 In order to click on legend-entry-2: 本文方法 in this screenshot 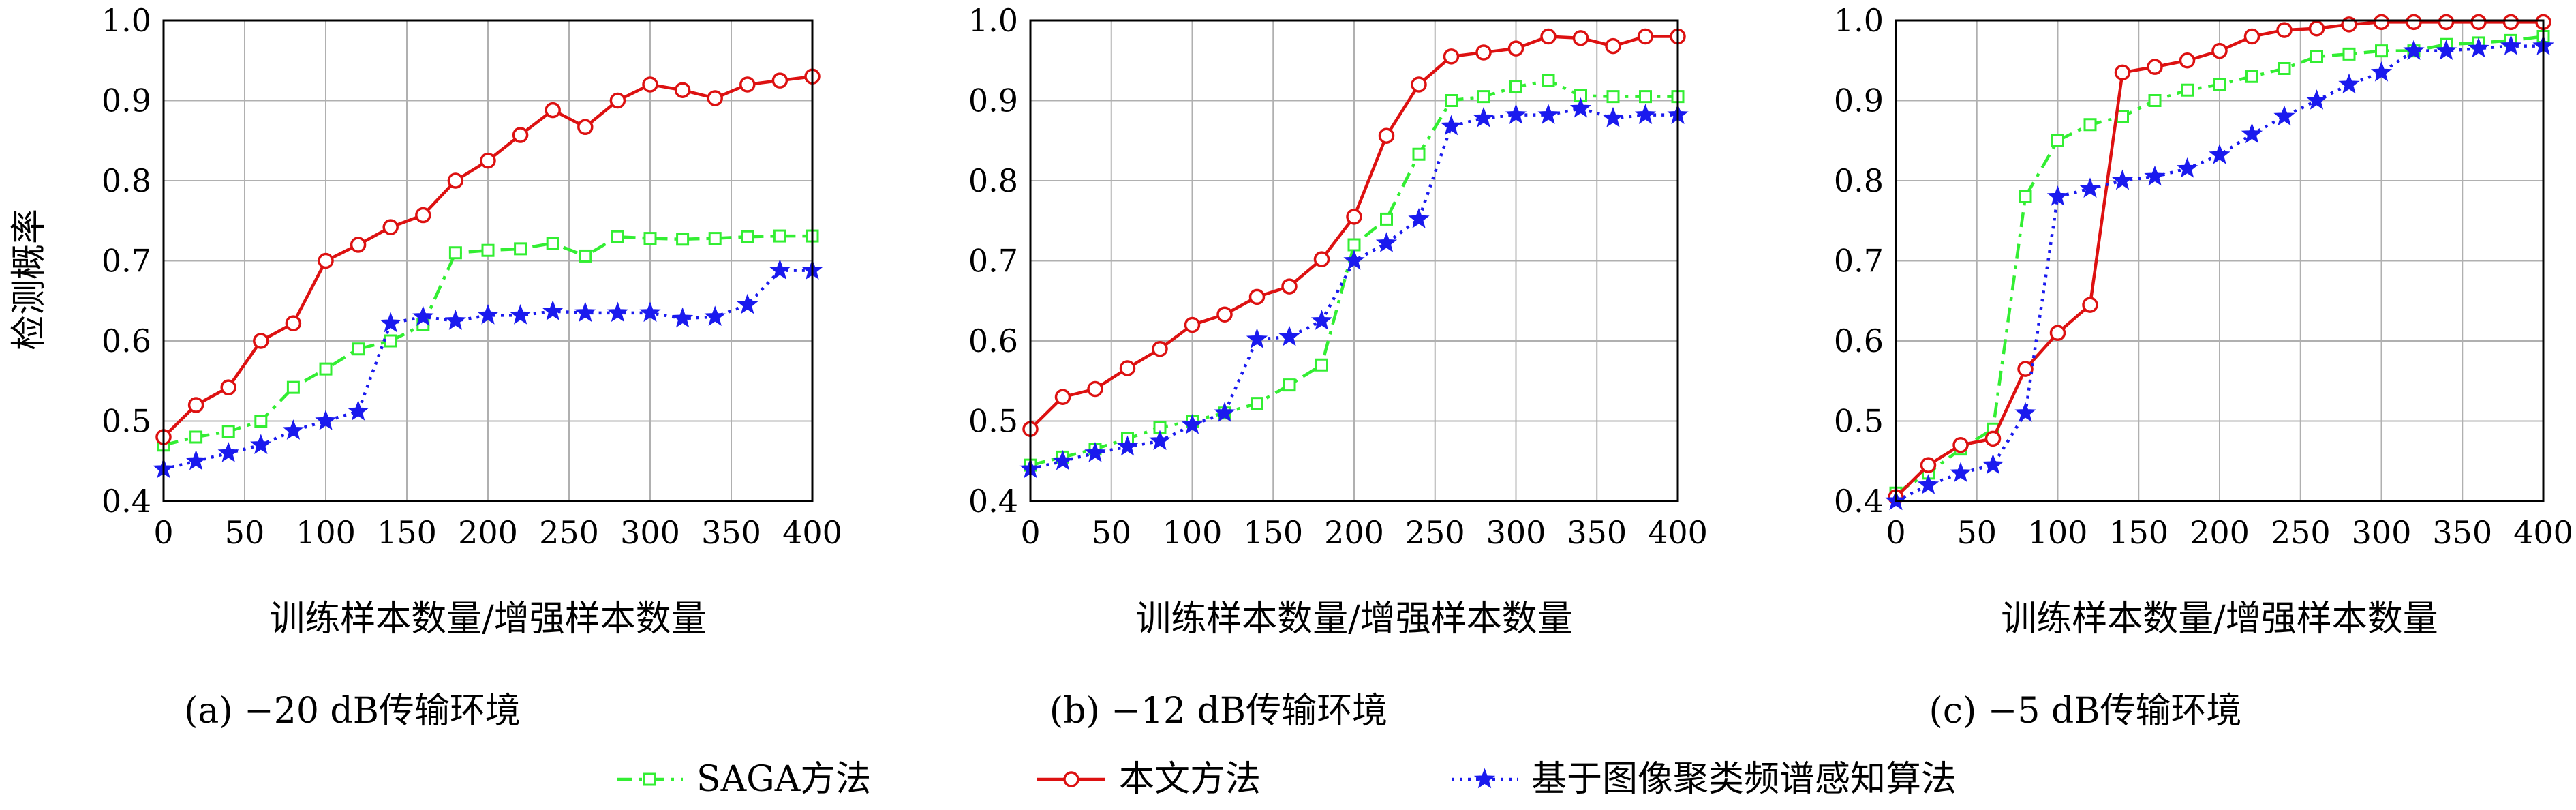, I will do `click(1149, 779)`.